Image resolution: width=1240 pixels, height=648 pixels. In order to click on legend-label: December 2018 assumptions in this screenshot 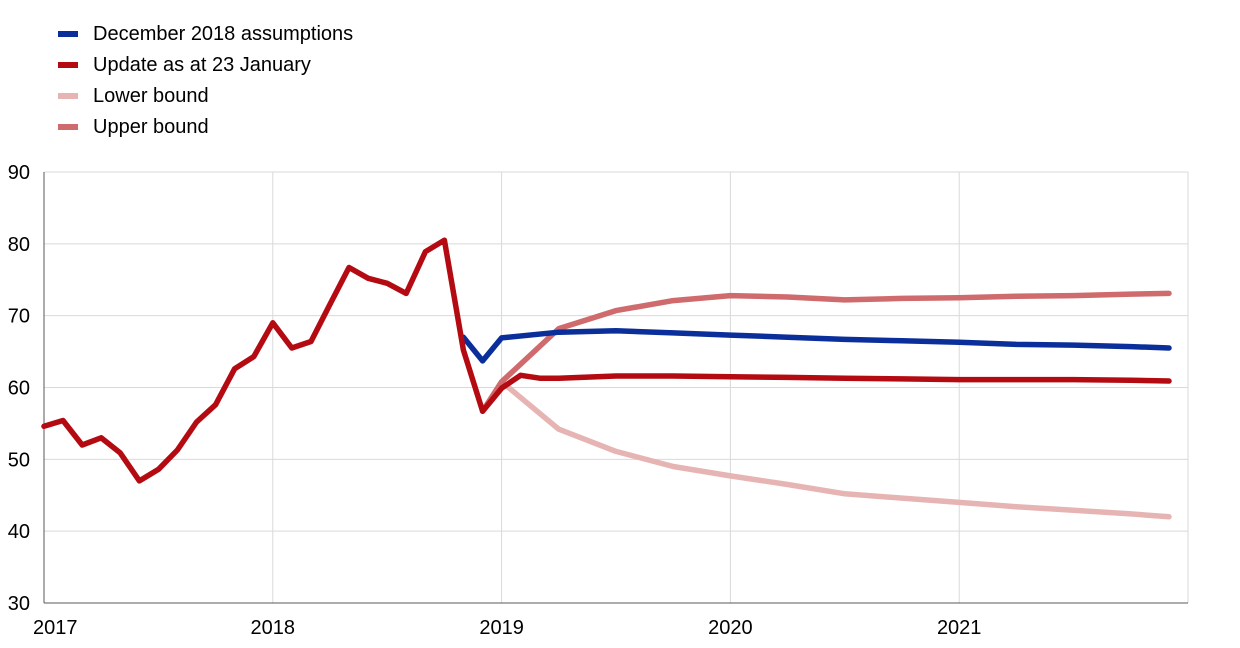, I will do `click(223, 33)`.